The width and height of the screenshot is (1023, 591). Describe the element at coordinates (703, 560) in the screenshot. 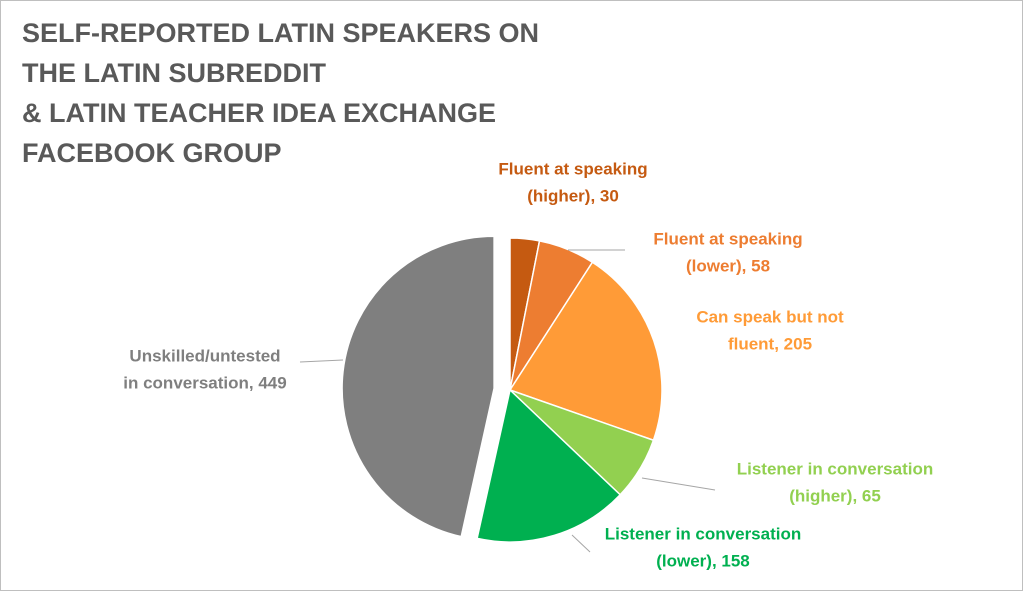

I see `data-label: (lower), 158` at that location.